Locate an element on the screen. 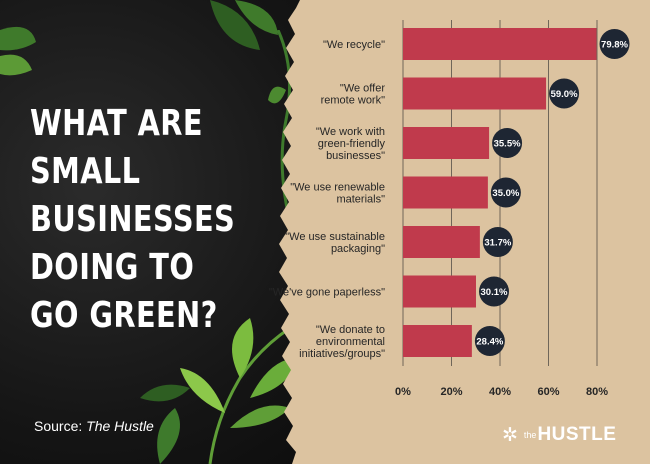 Image resolution: width=650 pixels, height=464 pixels. value-label: 79.8% is located at coordinates (614, 45).